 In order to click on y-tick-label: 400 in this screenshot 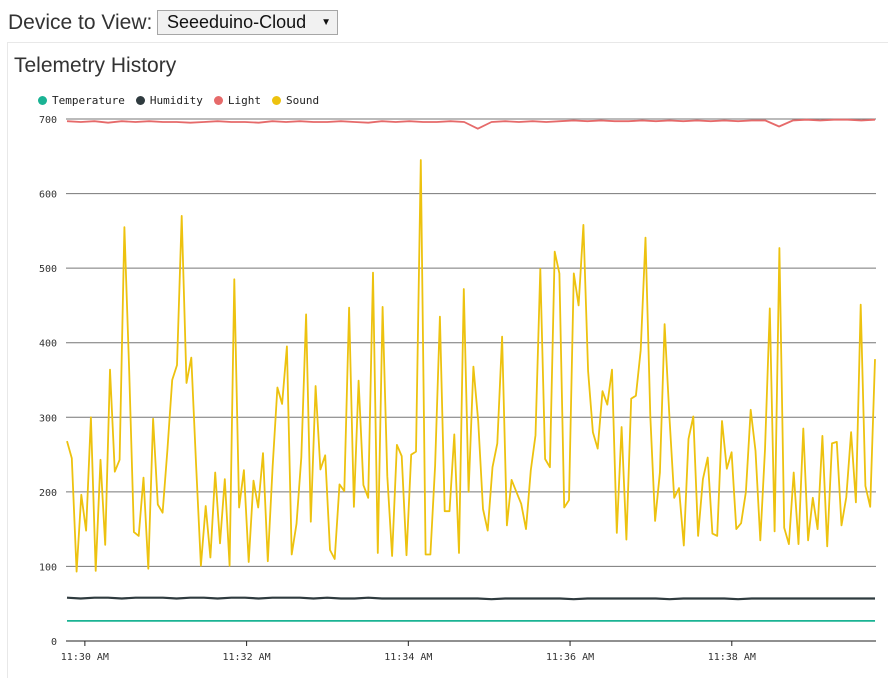, I will do `click(48, 344)`.